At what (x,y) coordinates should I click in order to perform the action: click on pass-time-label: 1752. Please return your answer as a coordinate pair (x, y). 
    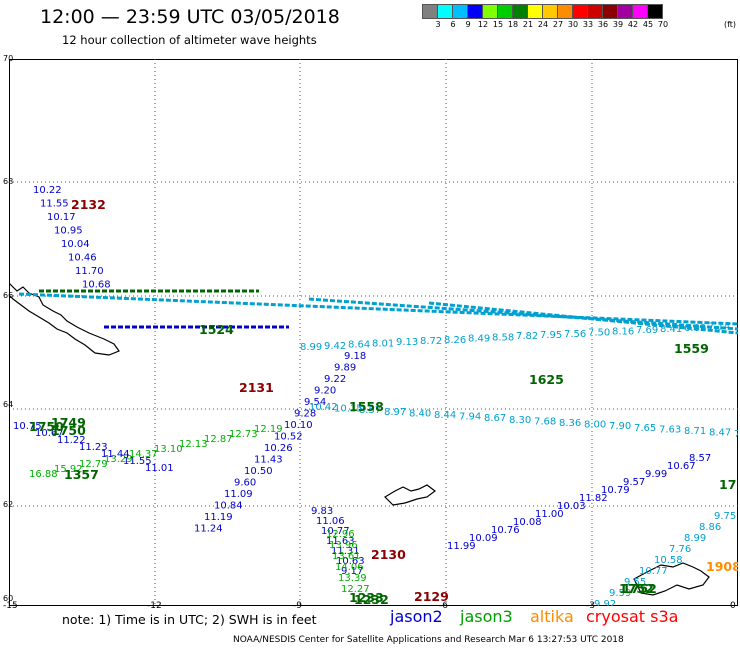
    Looking at the image, I should click on (636, 588).